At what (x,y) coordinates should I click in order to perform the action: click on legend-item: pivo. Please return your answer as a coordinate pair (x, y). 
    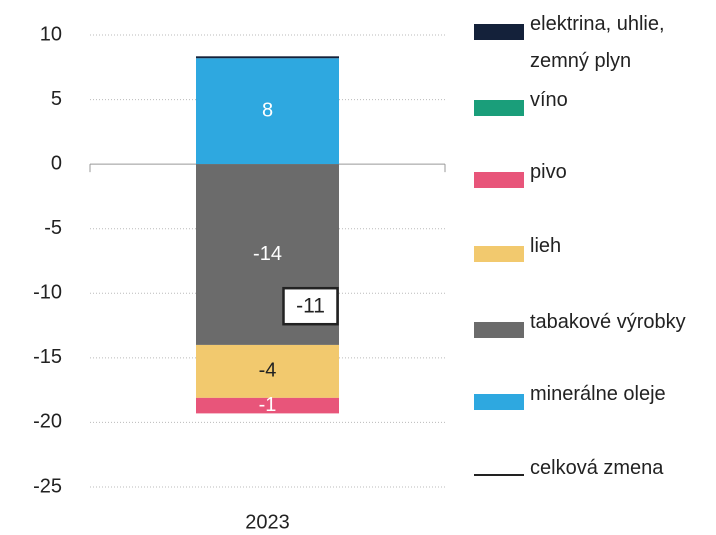
    Looking at the image, I should click on (595, 176).